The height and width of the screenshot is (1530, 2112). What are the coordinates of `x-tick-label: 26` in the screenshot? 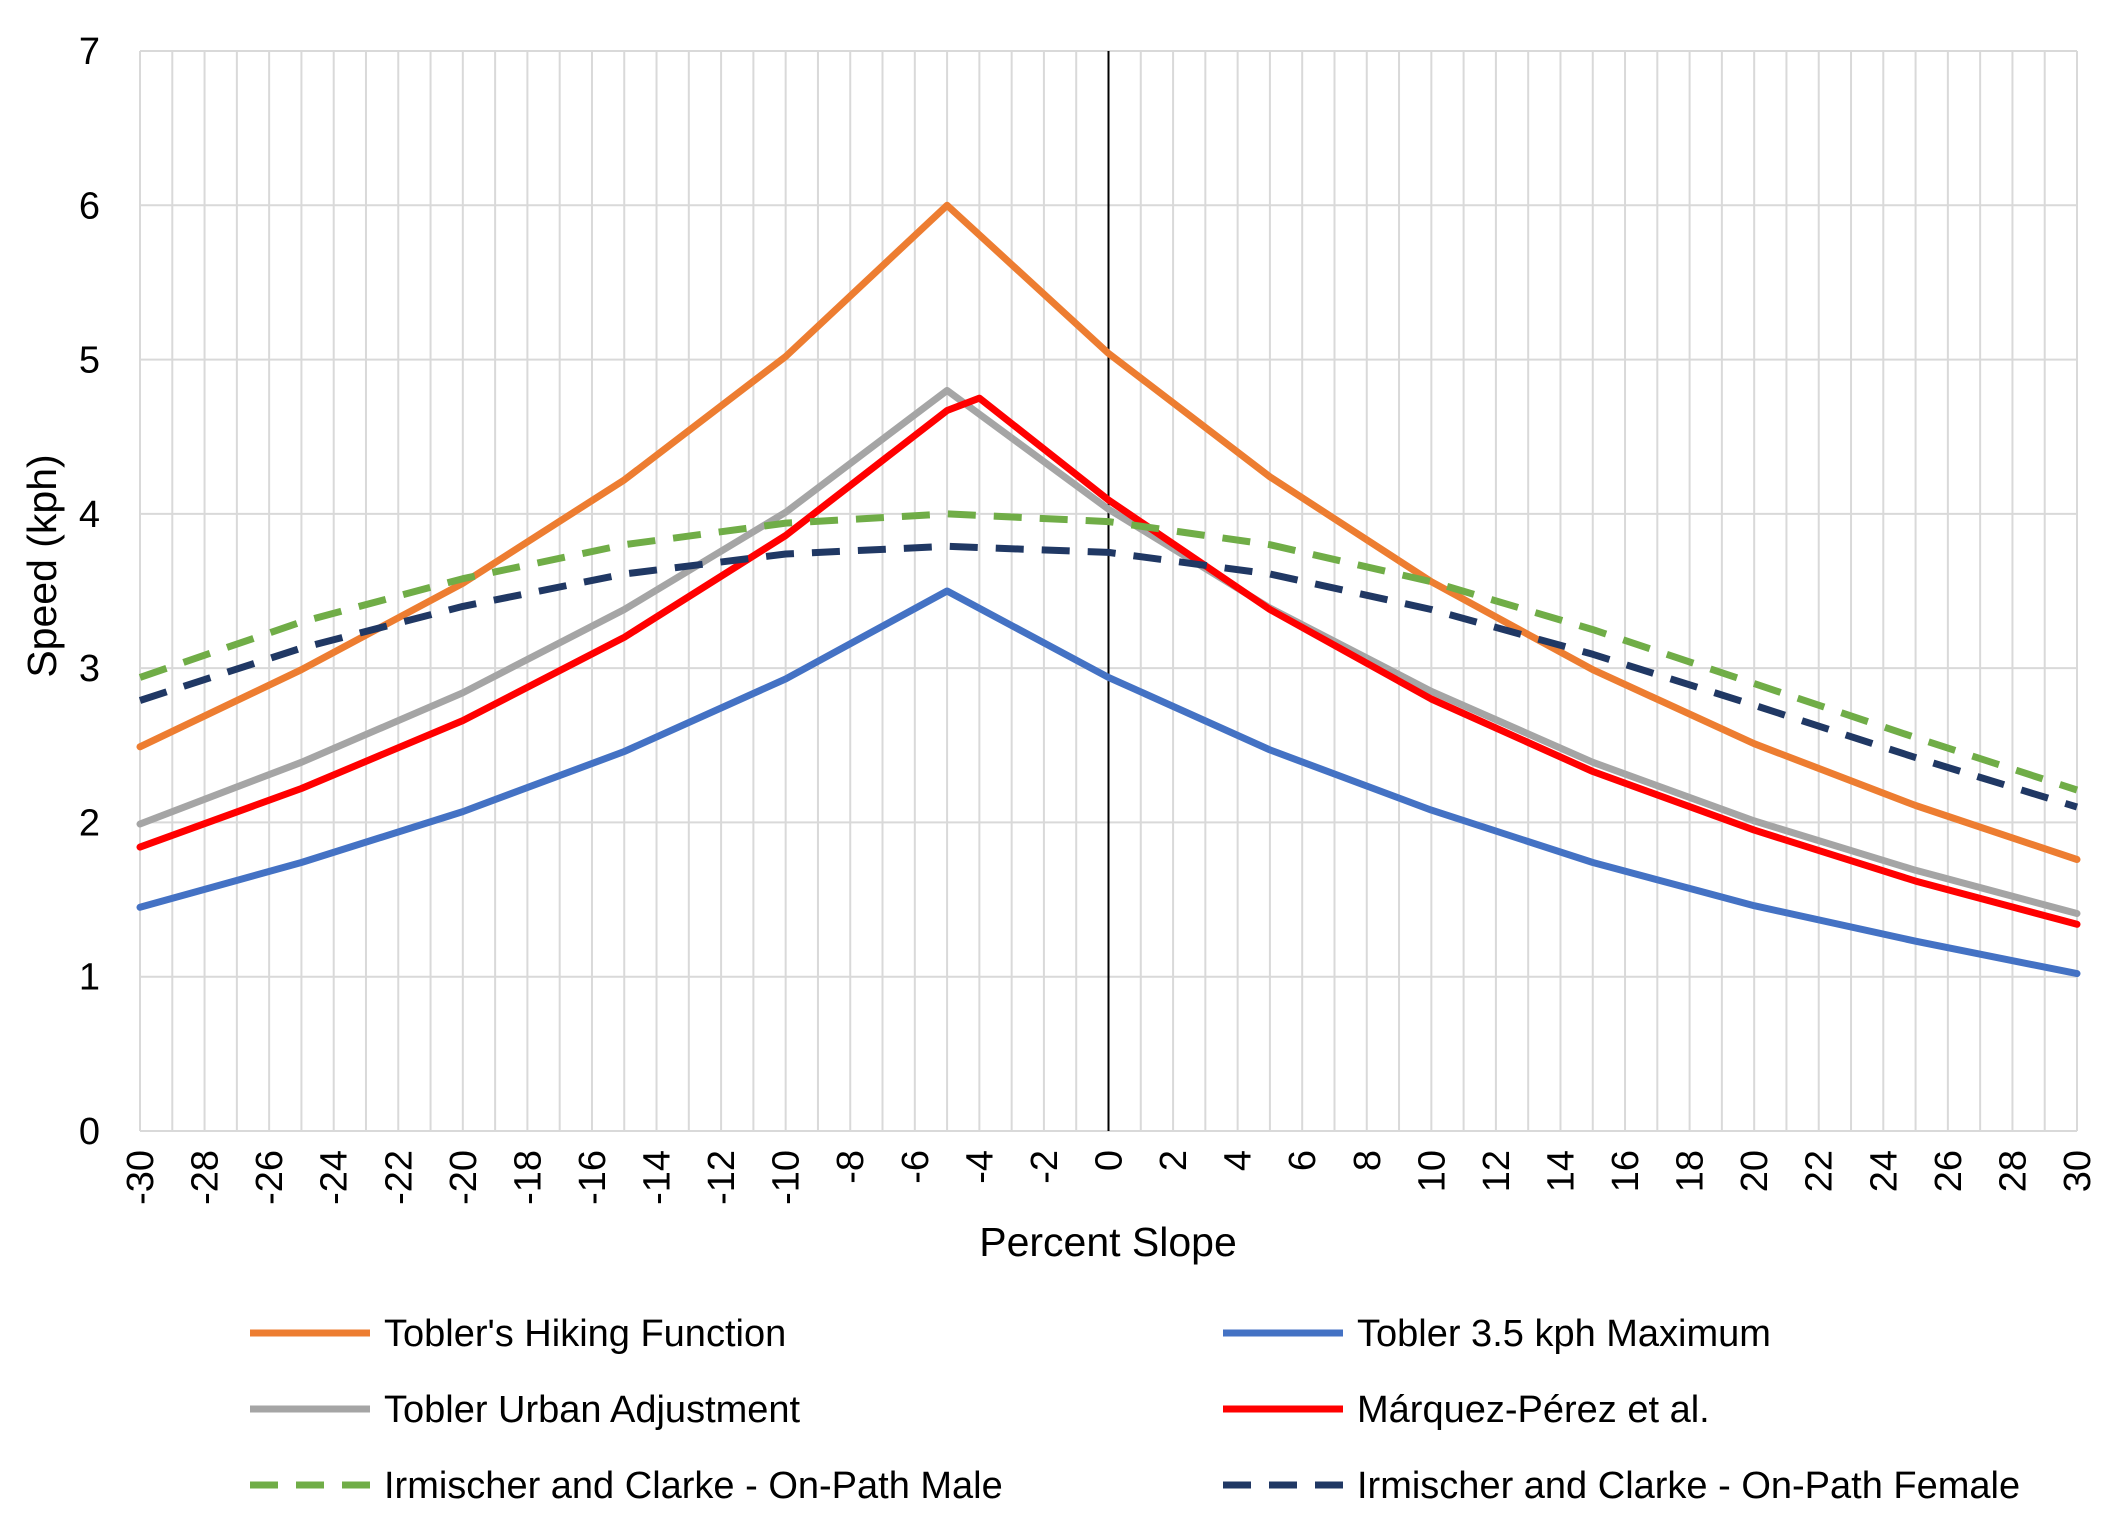 It's located at (1949, 1171).